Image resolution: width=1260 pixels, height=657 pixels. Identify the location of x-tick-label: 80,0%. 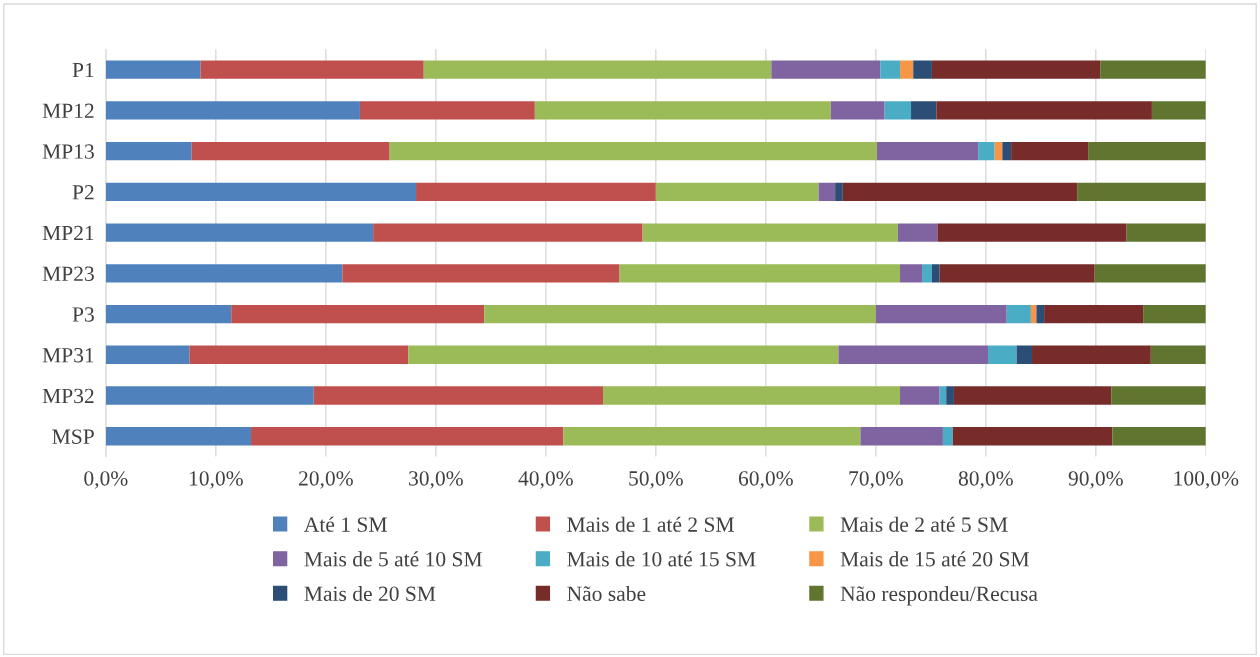
(985, 480).